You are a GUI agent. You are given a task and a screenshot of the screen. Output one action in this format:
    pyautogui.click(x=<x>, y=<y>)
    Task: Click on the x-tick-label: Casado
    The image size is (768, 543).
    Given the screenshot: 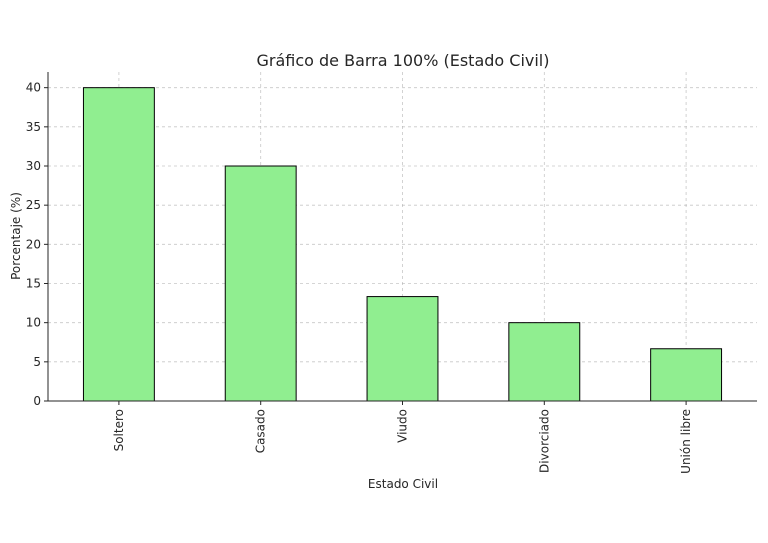 What is the action you would take?
    pyautogui.click(x=261, y=431)
    